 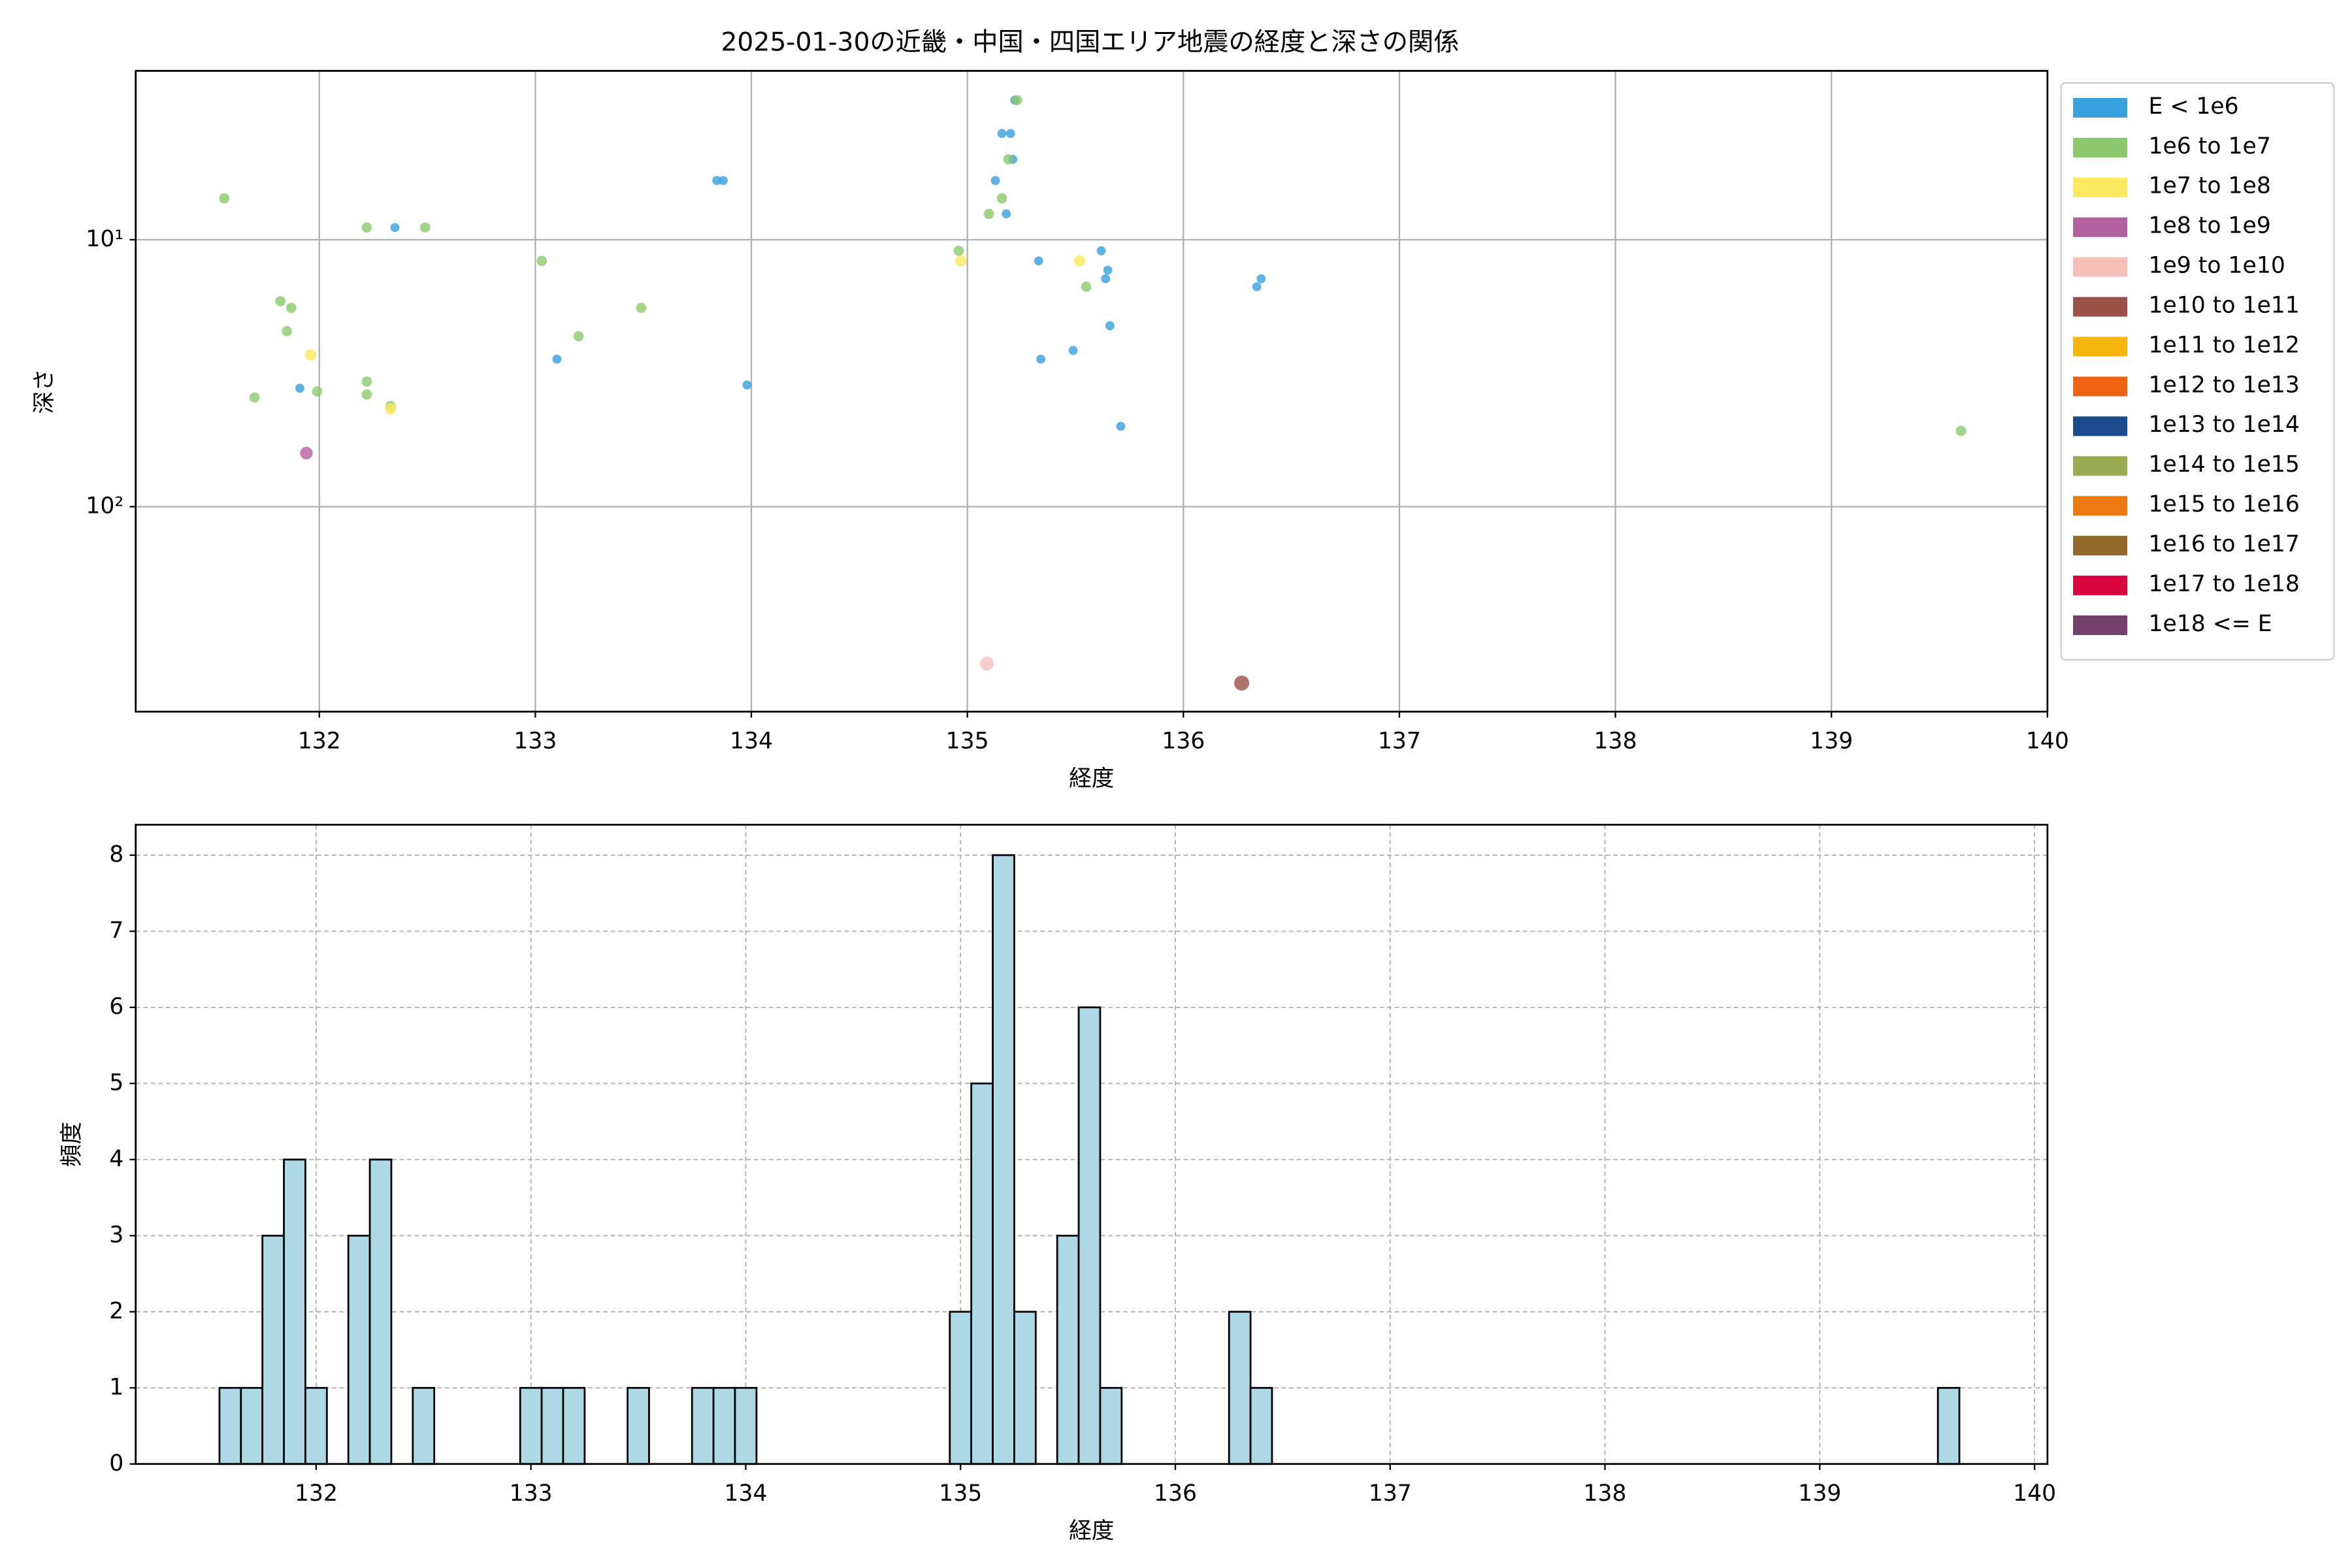 I want to click on x-tick-label: 140, so click(x=2034, y=1493).